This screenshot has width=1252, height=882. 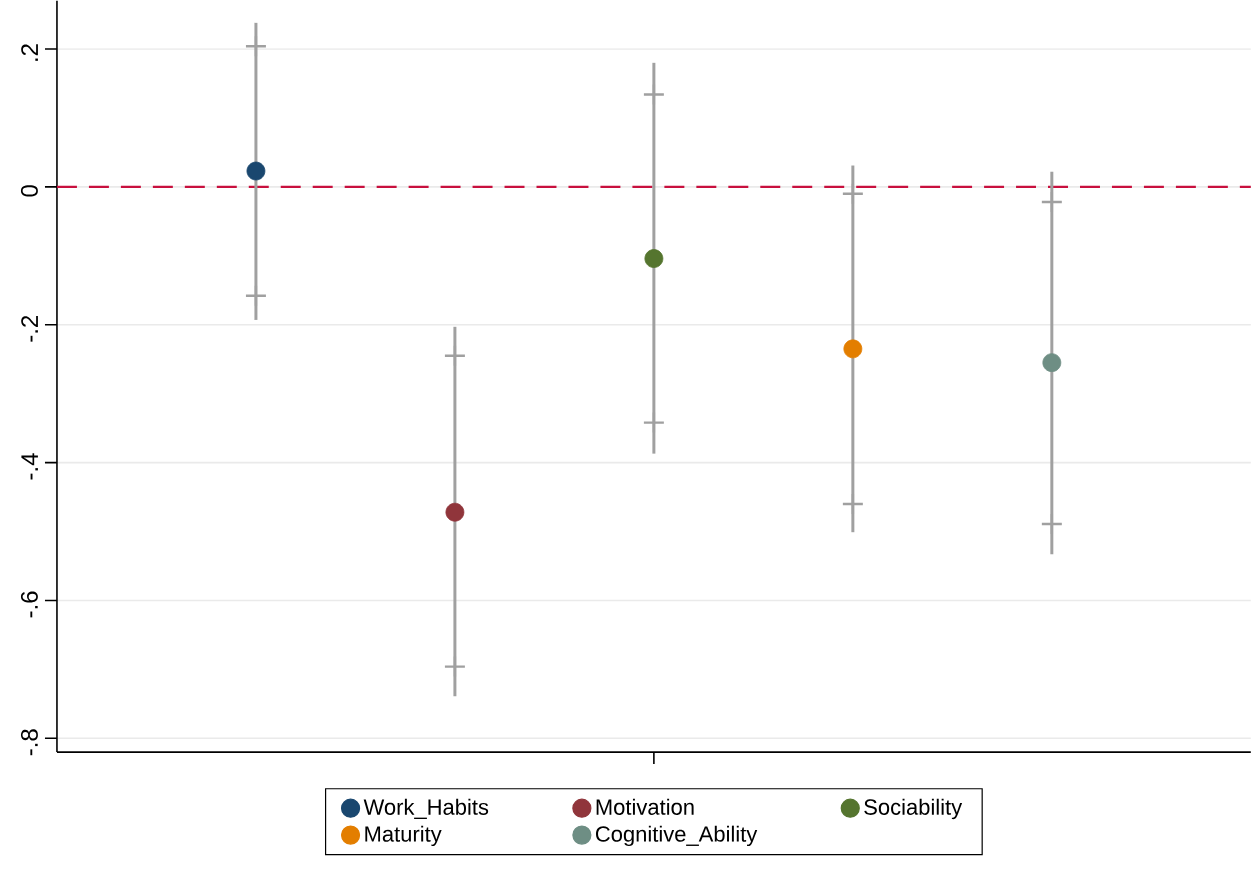 What do you see at coordinates (645, 806) in the screenshot?
I see `legend-label: Motivation` at bounding box center [645, 806].